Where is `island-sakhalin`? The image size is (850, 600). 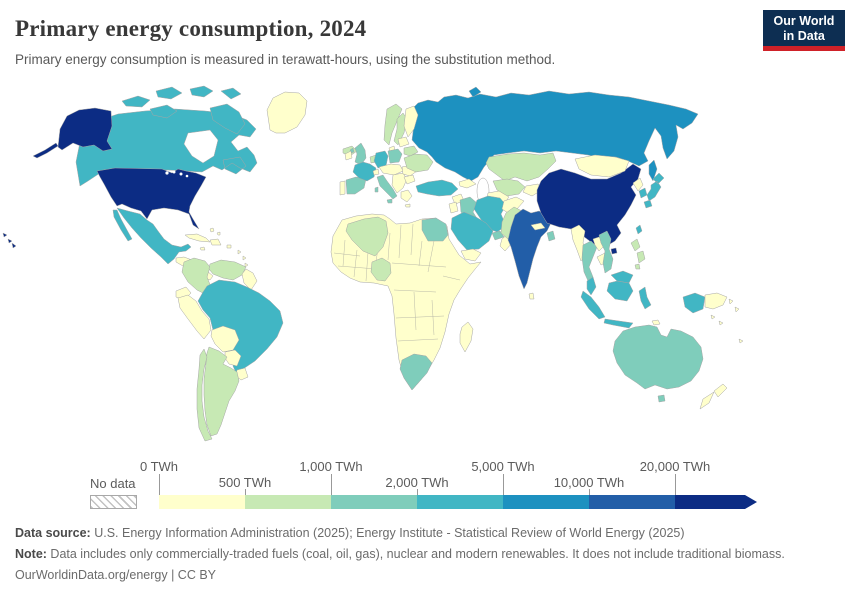 island-sakhalin is located at coordinates (653, 170).